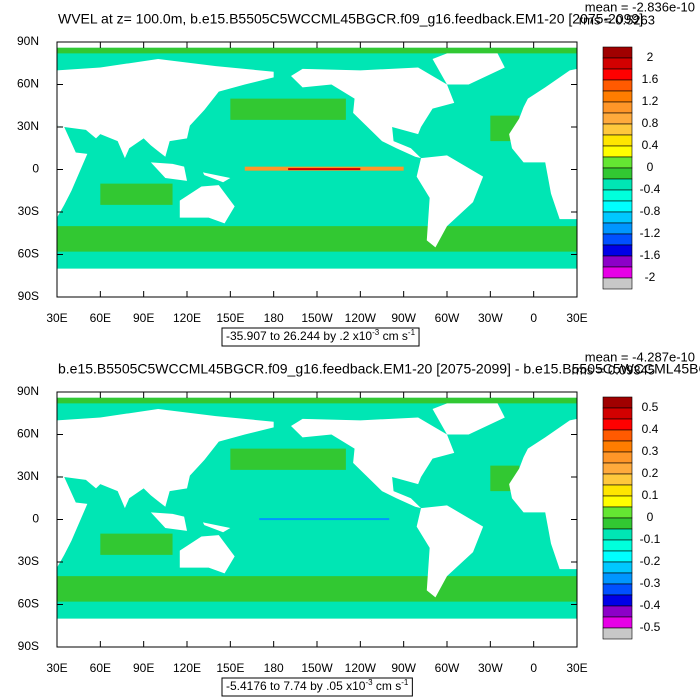 This screenshot has width=700, height=700. I want to click on info-unit-exp: -1, so click(412, 332).